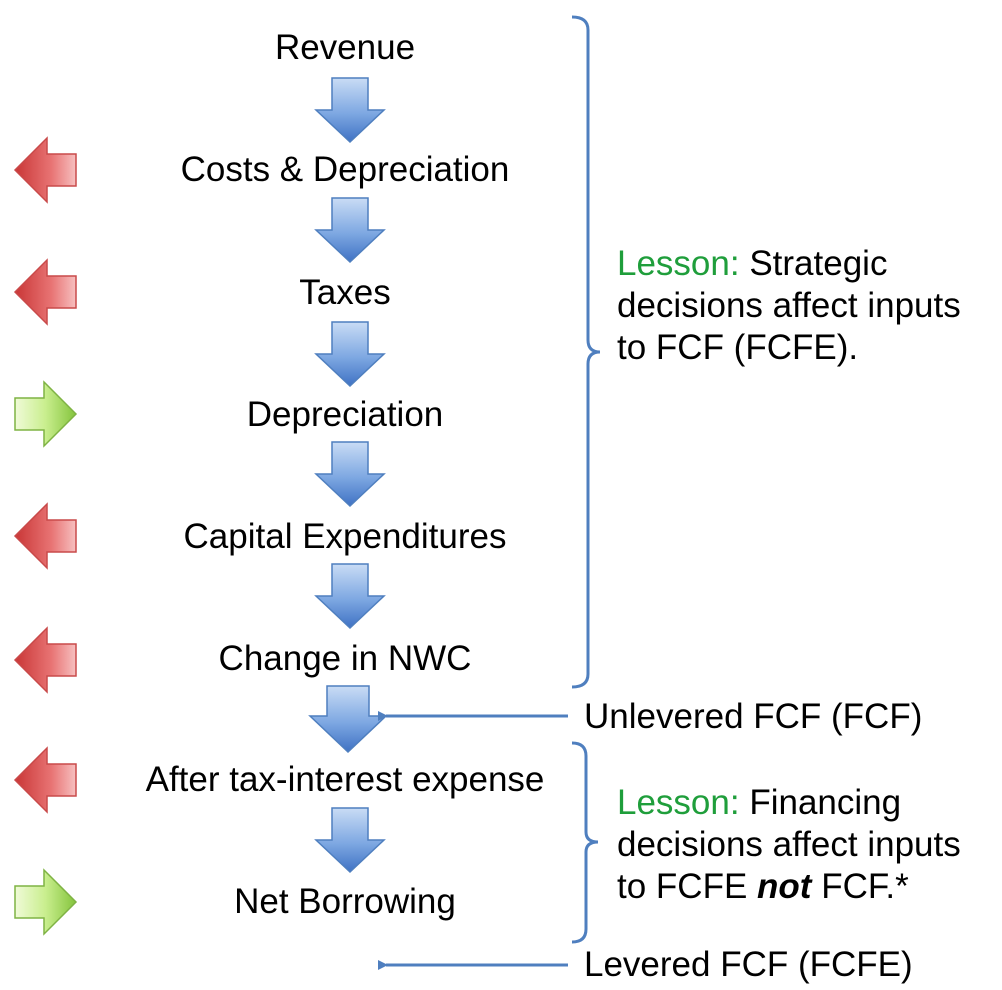 The image size is (1002, 990). I want to click on step-label-change-in-nwc: Change in NWC, so click(345, 658).